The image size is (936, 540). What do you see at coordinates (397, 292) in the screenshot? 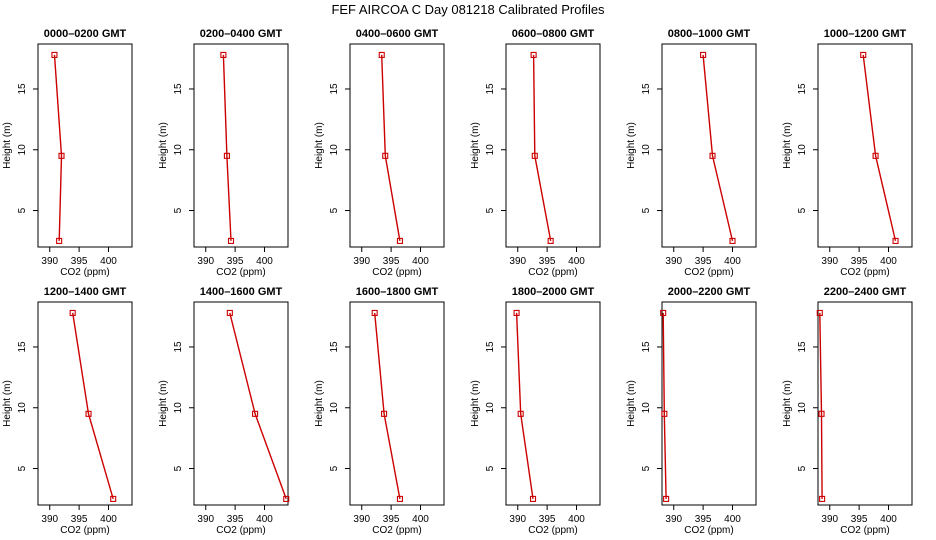
I see `panel-title: 1600–1800 GMT` at bounding box center [397, 292].